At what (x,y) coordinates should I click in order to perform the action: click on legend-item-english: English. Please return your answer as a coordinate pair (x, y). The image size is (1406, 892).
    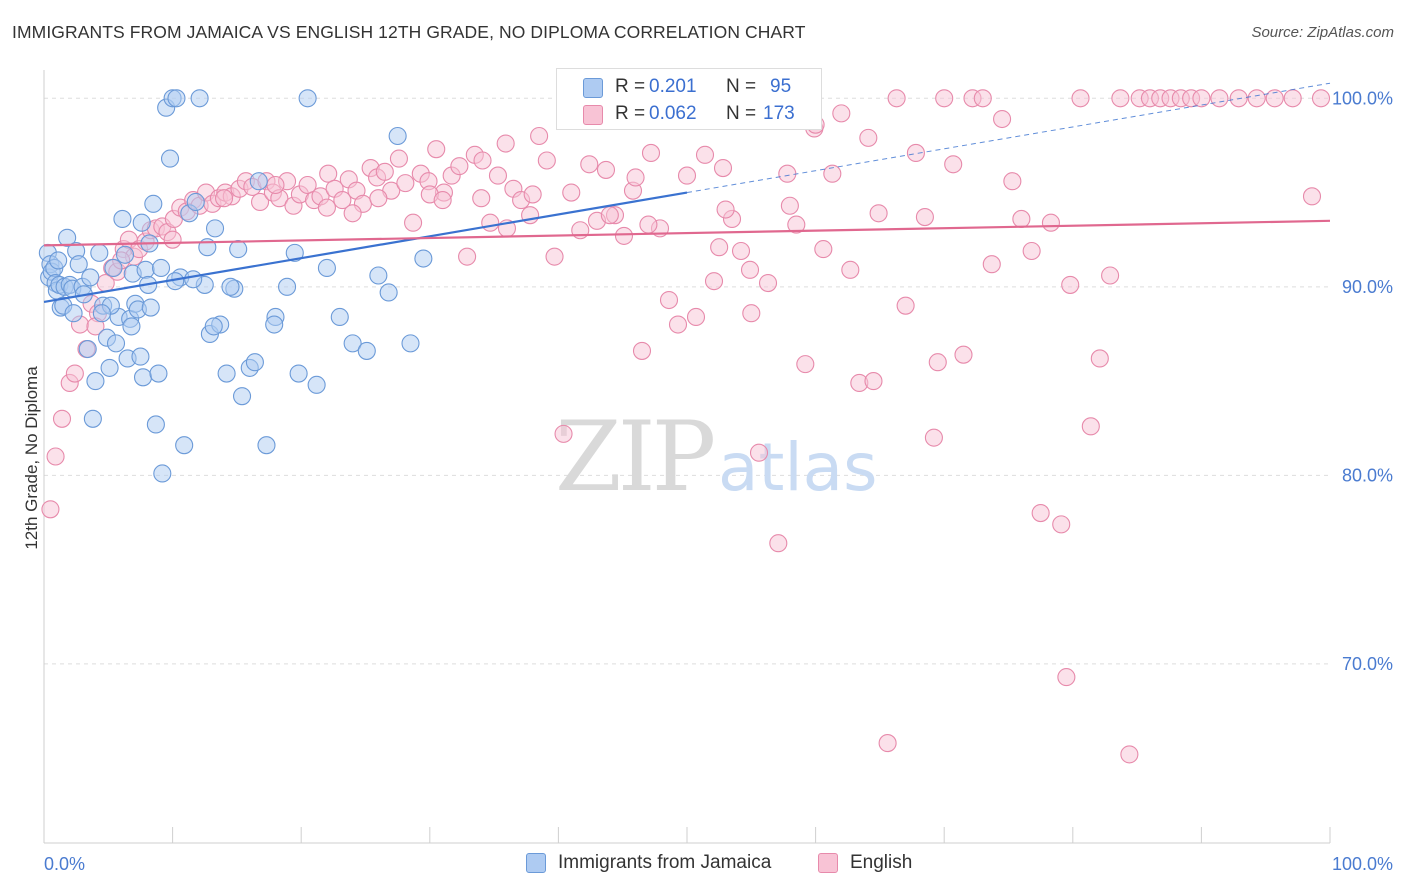
    Looking at the image, I should click on (865, 863).